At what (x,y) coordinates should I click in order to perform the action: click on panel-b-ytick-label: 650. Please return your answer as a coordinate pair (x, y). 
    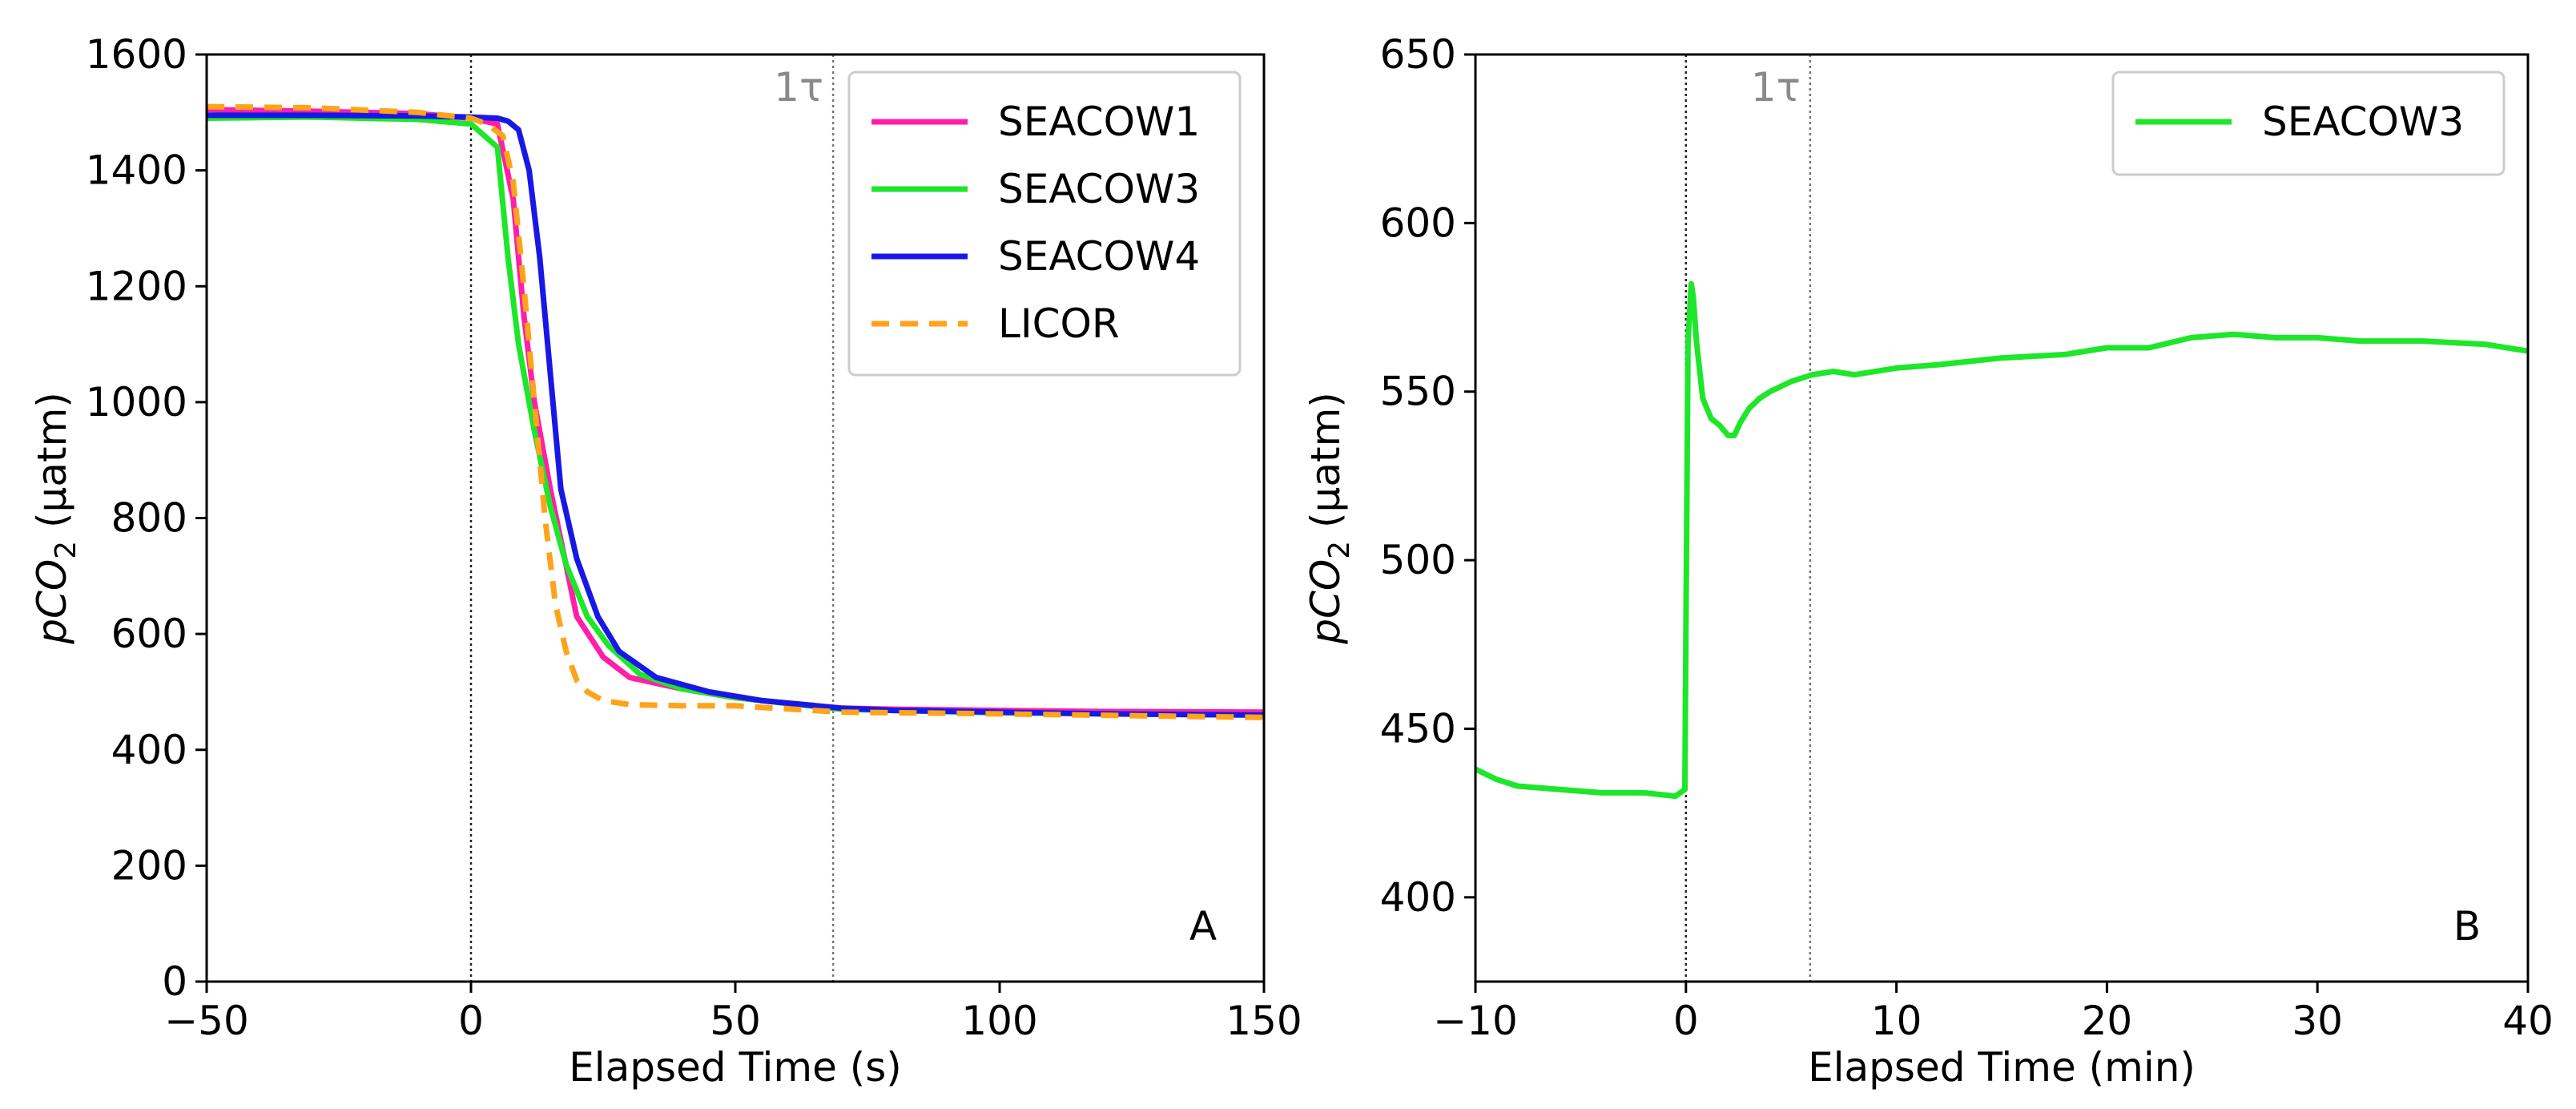
    Looking at the image, I should click on (1418, 55).